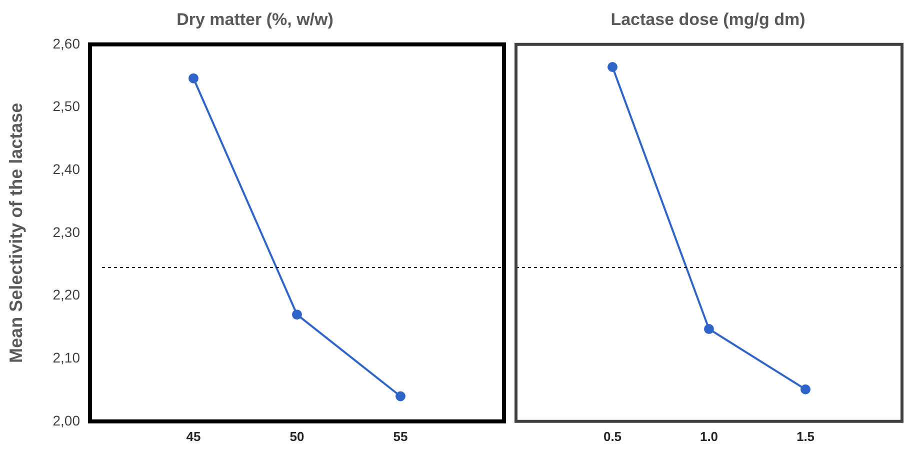  I want to click on y-axis-title: Mean Selectivity of the lactase, so click(16, 232).